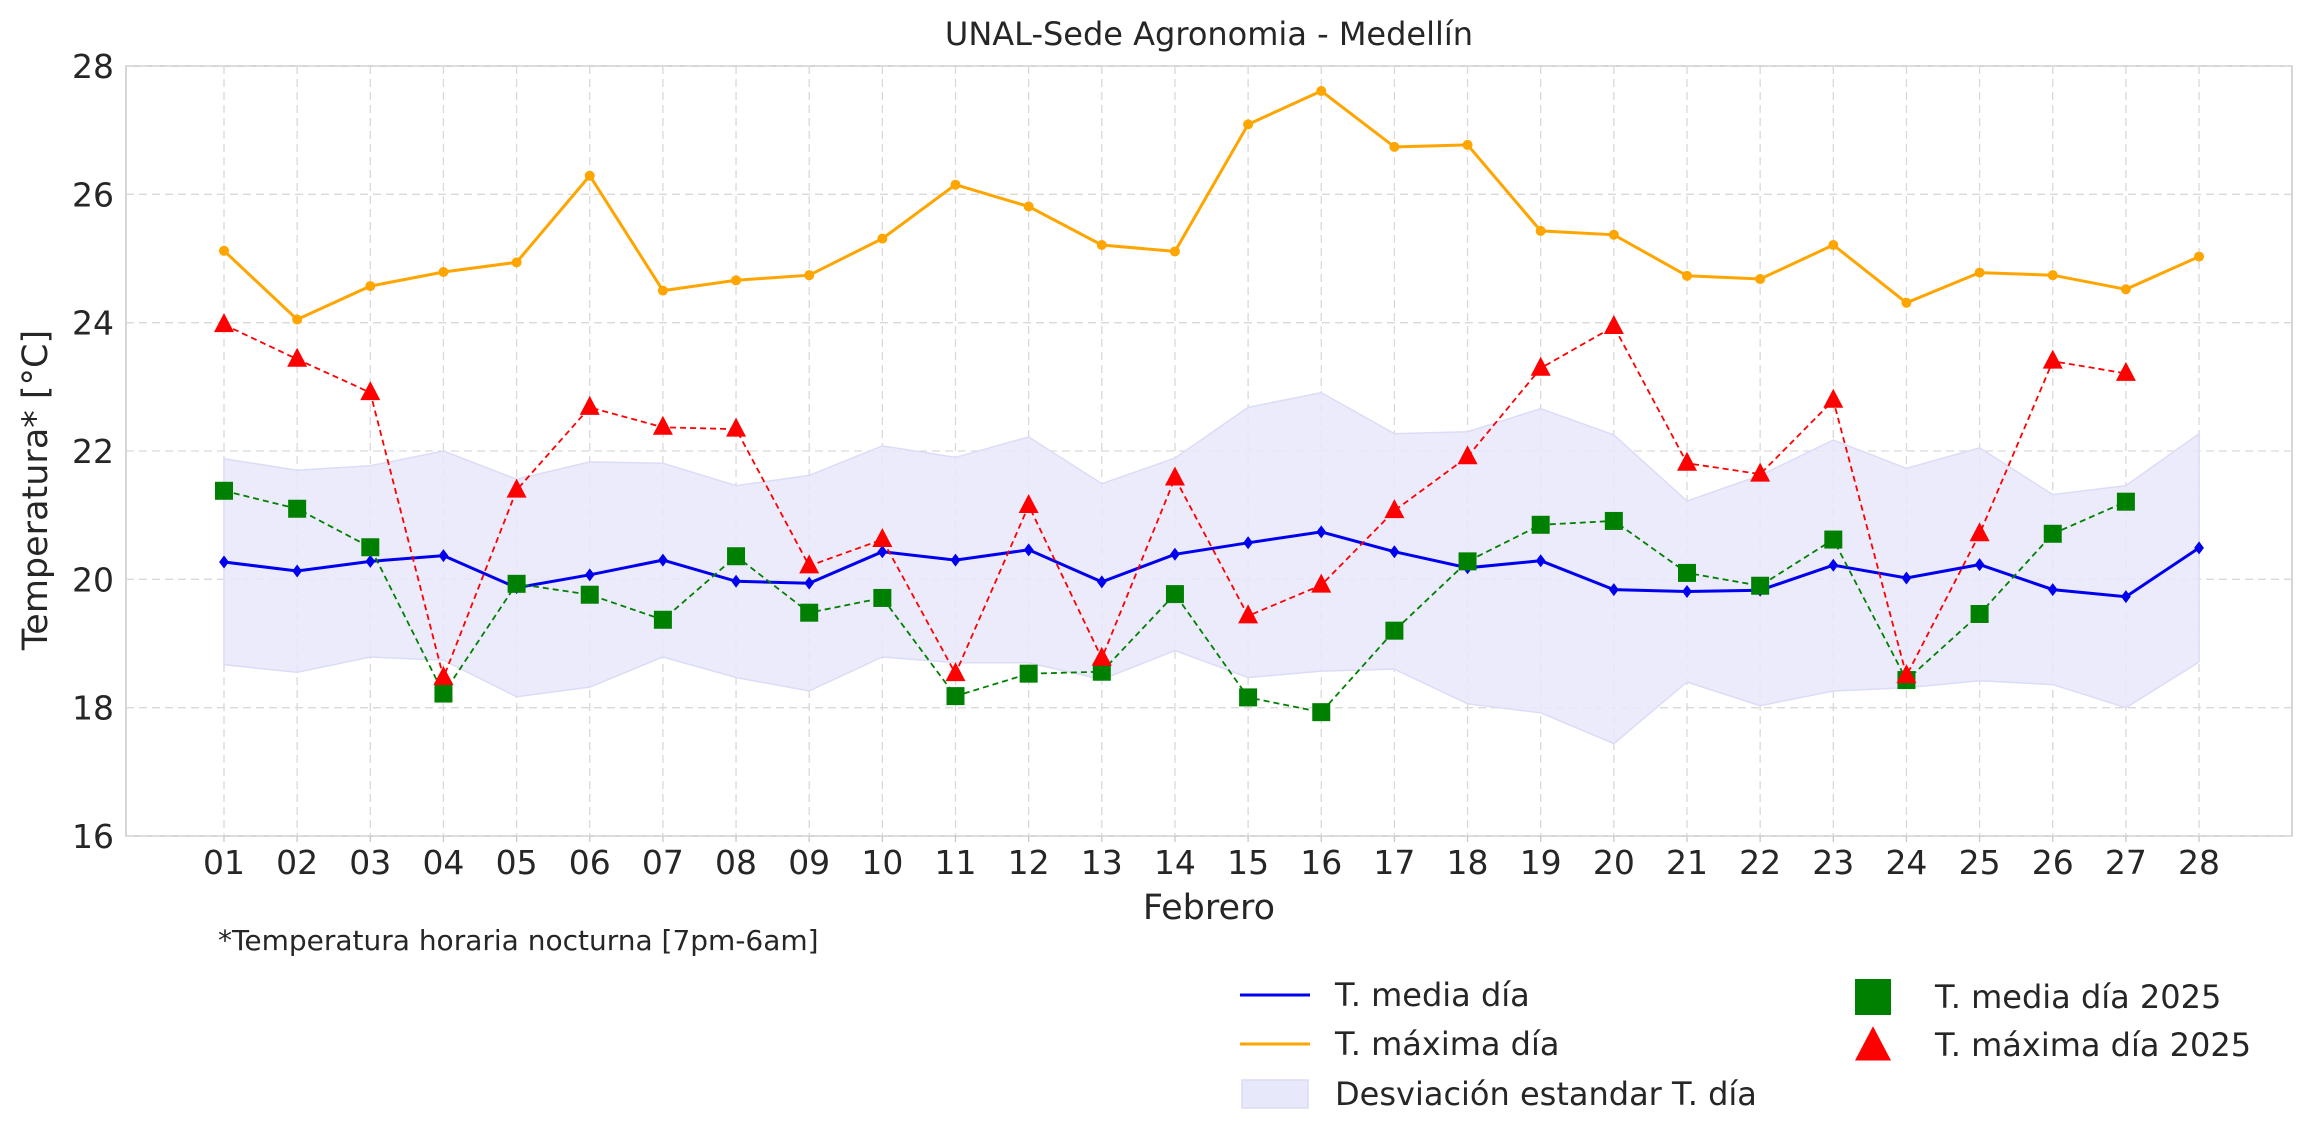  I want to click on x-tick-label: 04, so click(443, 862).